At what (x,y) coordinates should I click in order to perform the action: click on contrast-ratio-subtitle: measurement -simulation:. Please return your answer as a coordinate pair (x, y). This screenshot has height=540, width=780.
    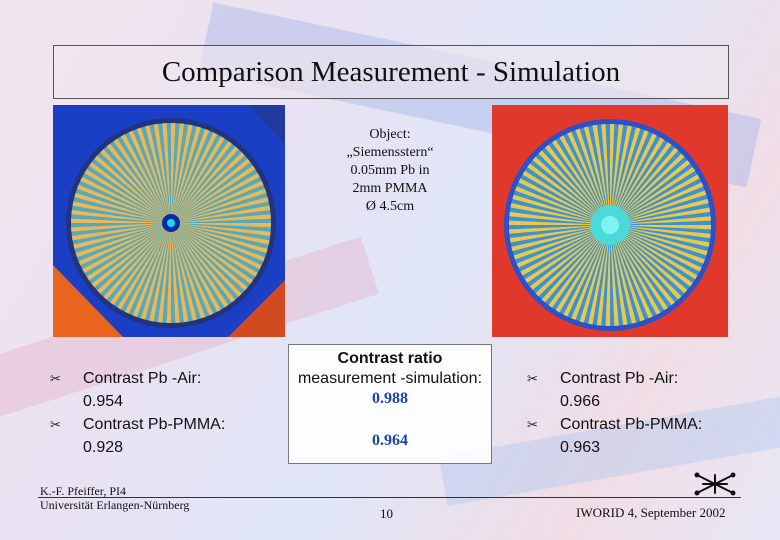
    Looking at the image, I should click on (390, 378).